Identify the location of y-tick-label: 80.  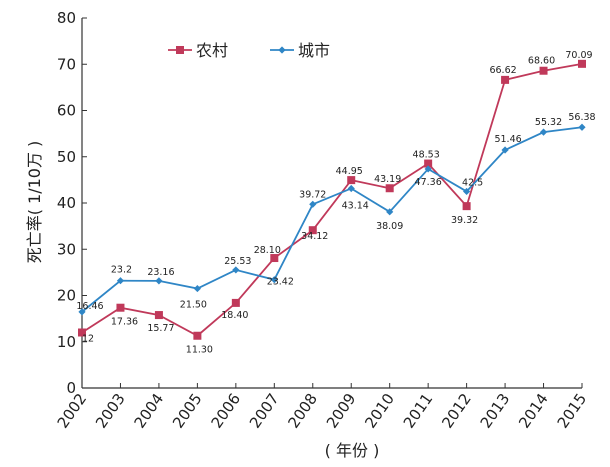
(66, 18).